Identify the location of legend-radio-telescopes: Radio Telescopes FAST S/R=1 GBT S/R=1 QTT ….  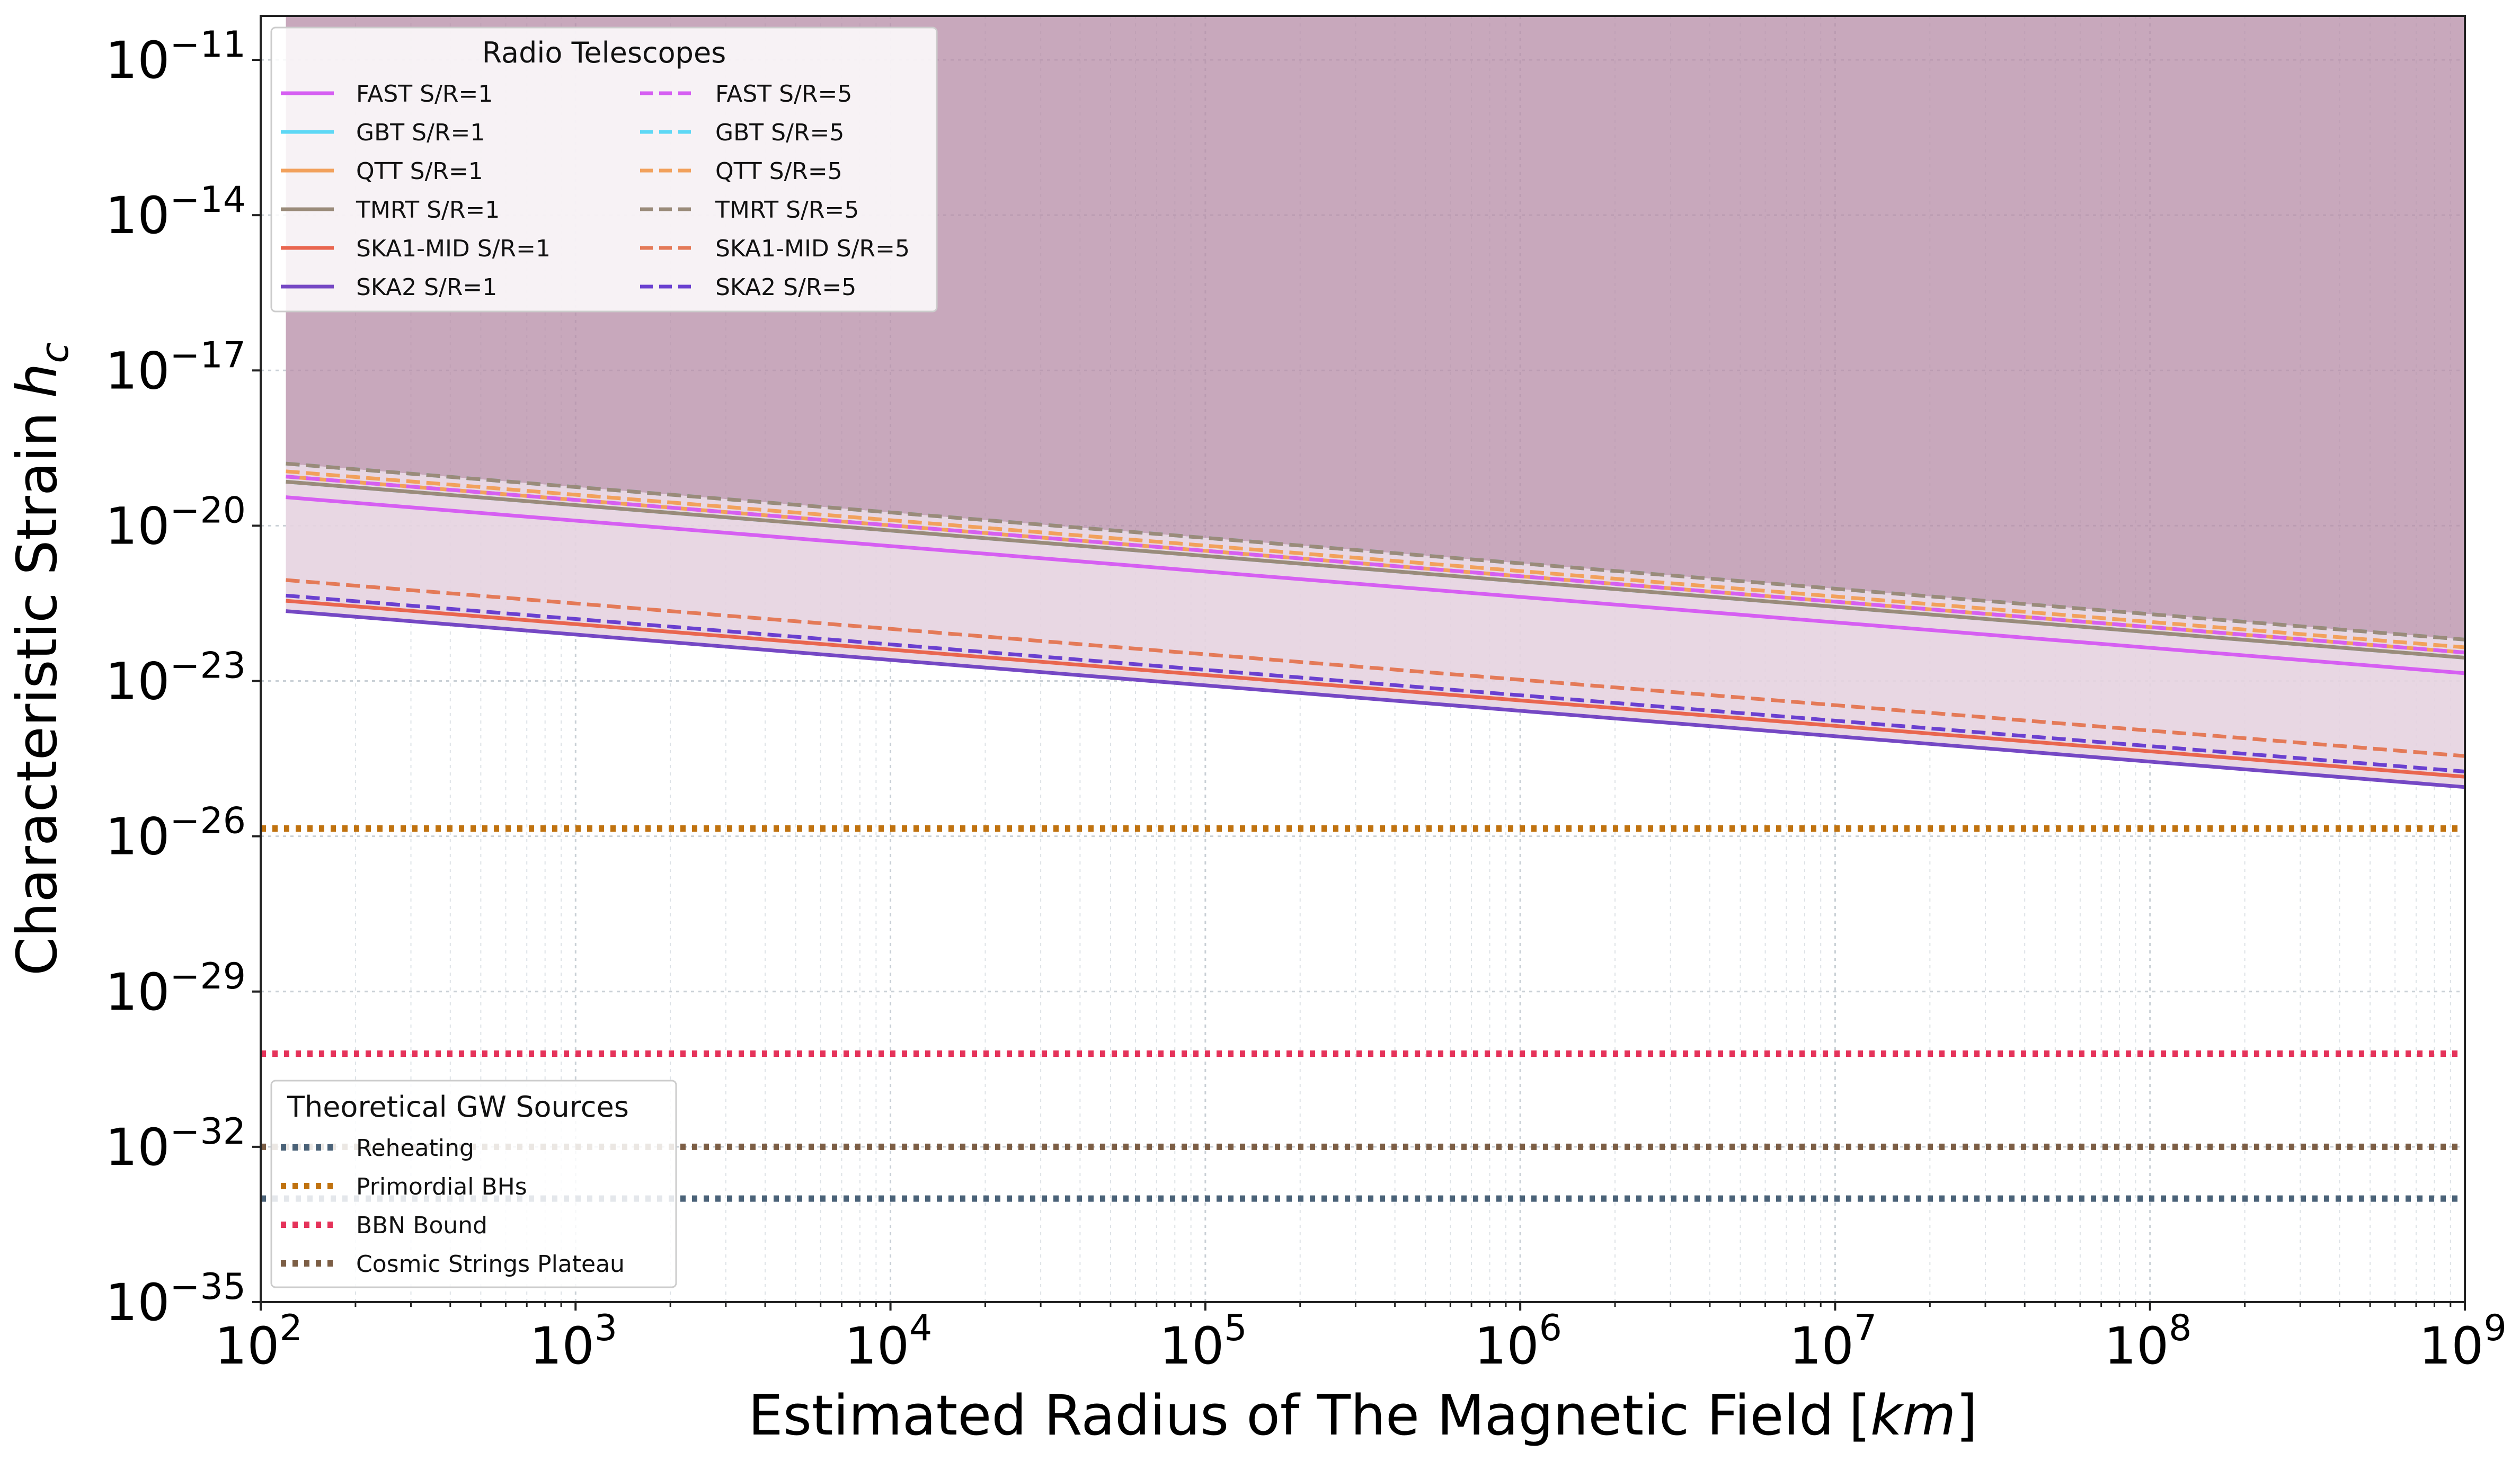
(604, 170).